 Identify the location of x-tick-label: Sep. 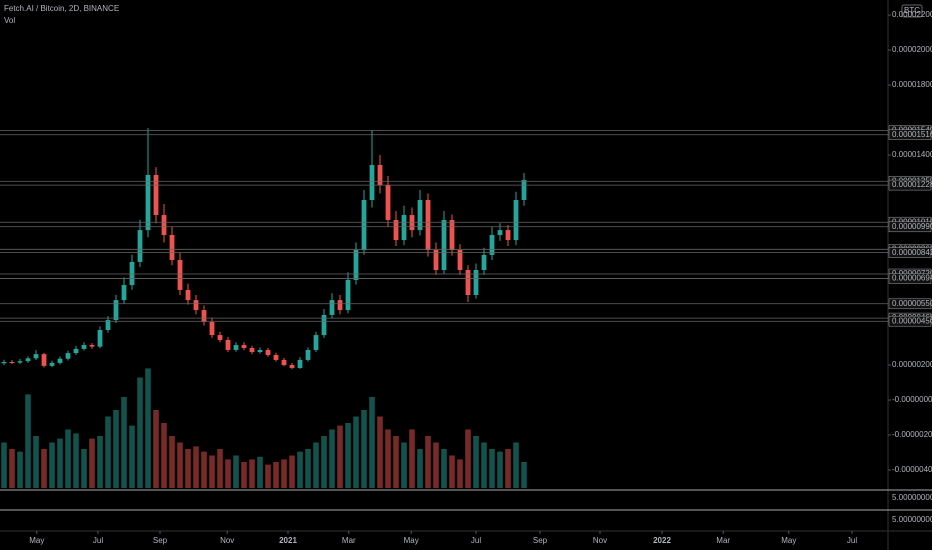
(160, 540).